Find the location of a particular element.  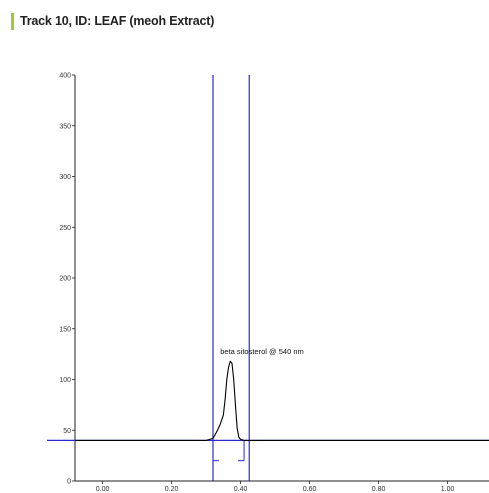

x-tick-label: 1.00 is located at coordinates (448, 489).